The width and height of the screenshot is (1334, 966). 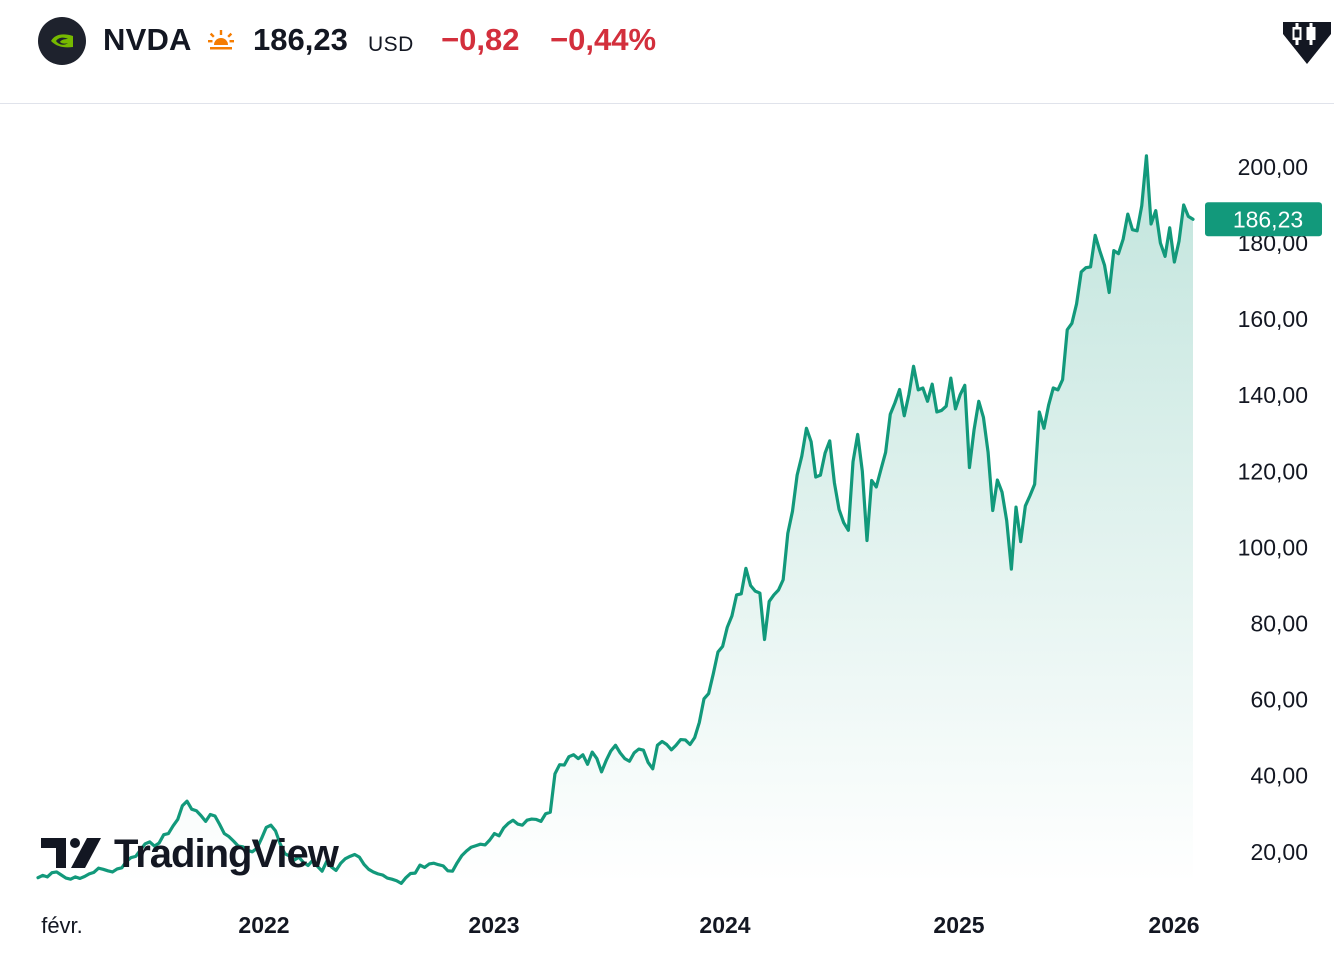 I want to click on sun-icon, so click(x=221, y=40).